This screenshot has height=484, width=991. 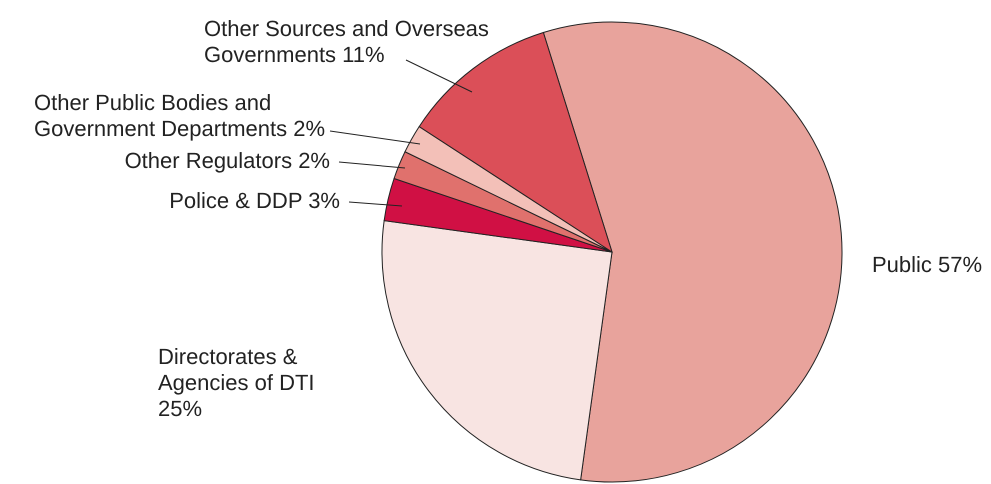 What do you see at coordinates (346, 41) in the screenshot?
I see `slice-label: Other Sources and Overseas Governments 11%` at bounding box center [346, 41].